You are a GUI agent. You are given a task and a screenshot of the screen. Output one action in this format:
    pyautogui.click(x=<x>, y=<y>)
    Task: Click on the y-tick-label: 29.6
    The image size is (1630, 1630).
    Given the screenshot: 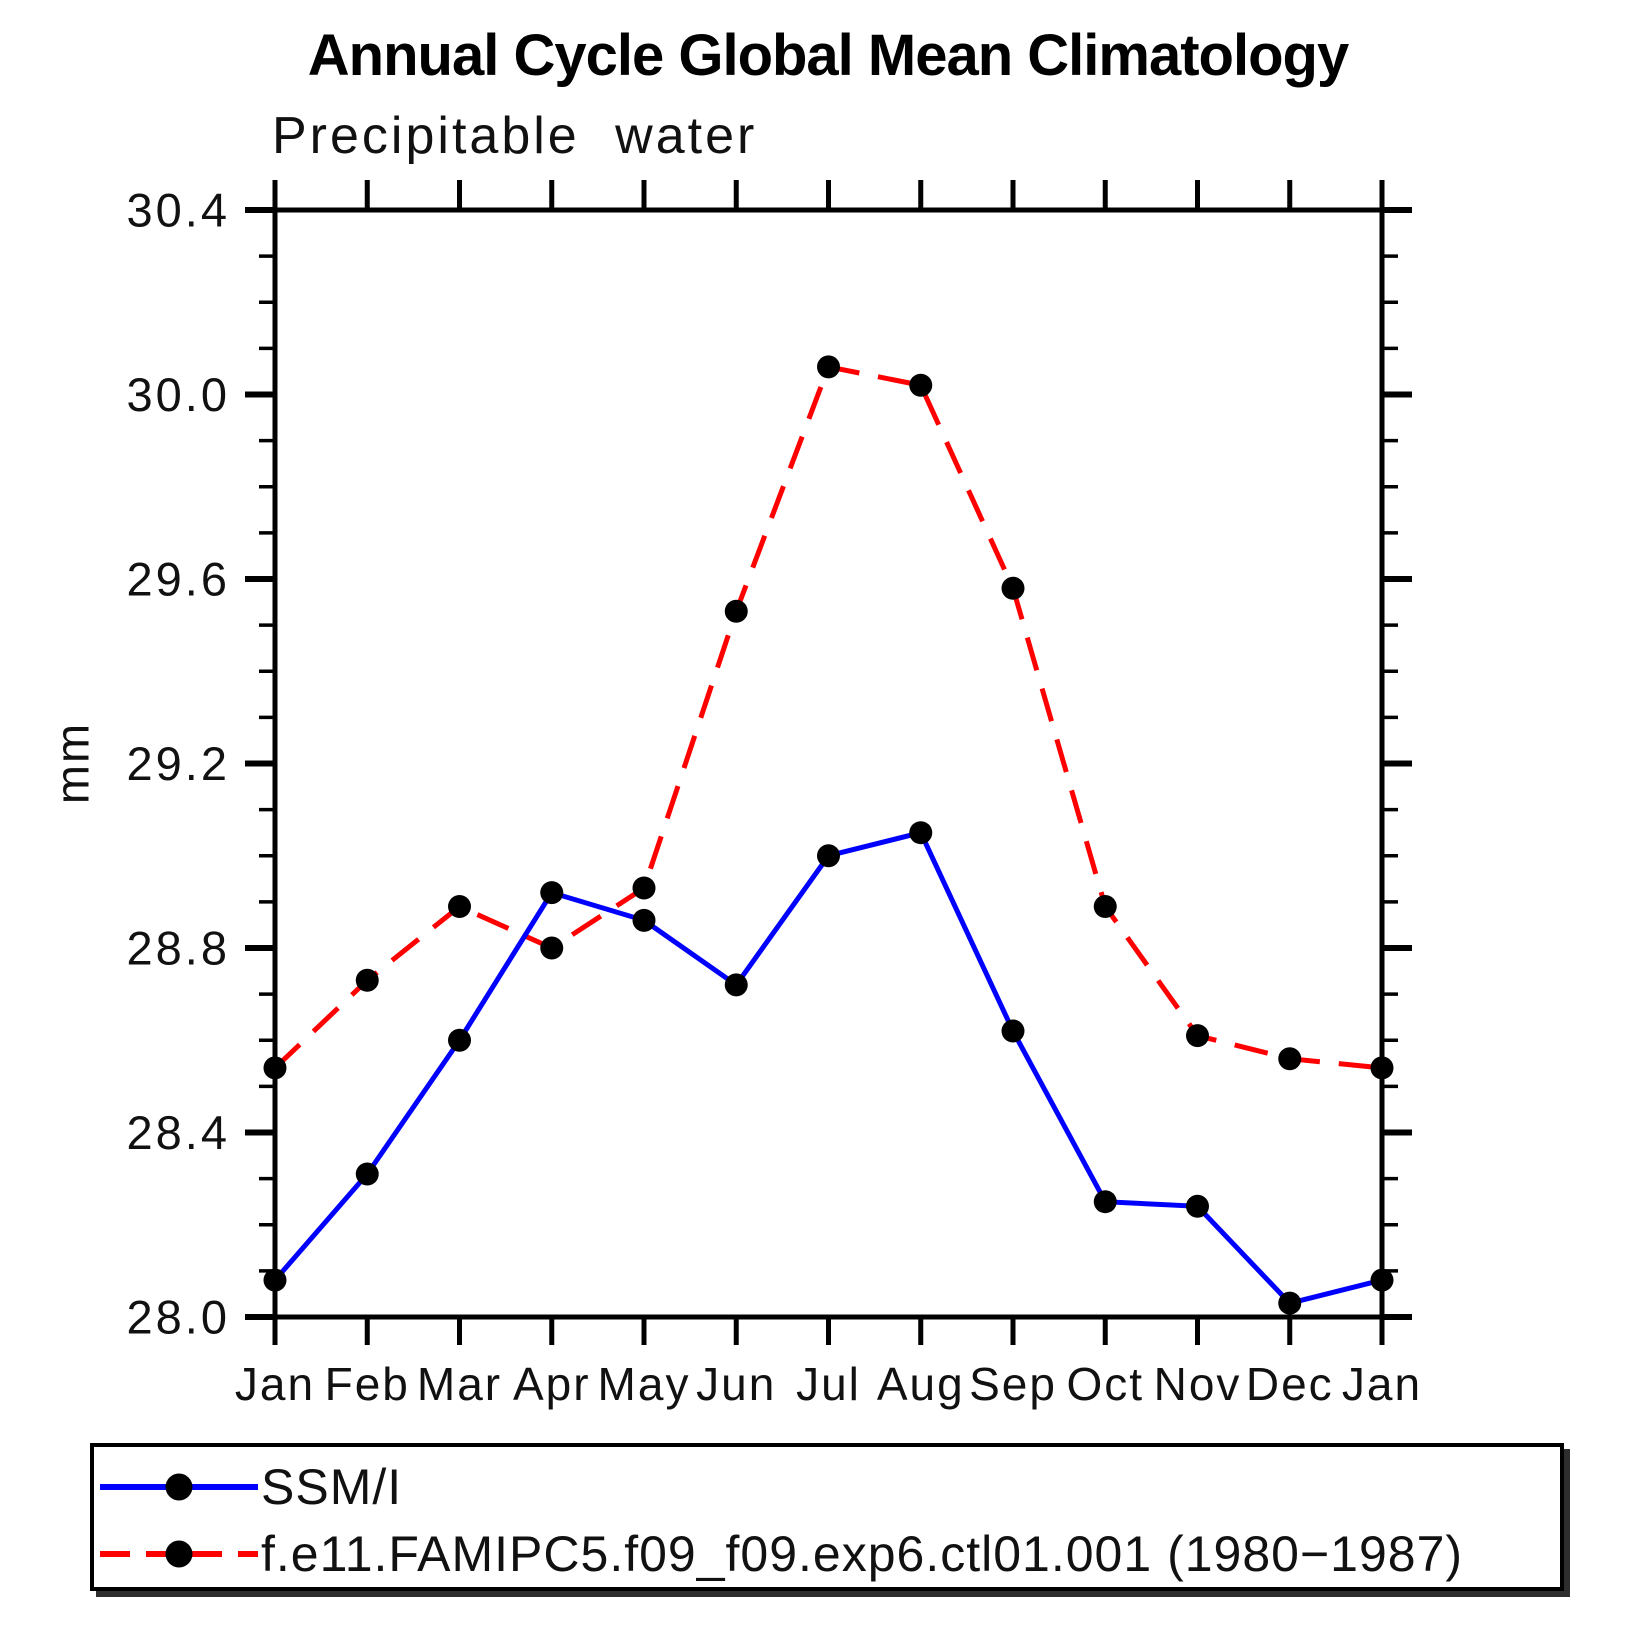 What is the action you would take?
    pyautogui.click(x=178, y=579)
    